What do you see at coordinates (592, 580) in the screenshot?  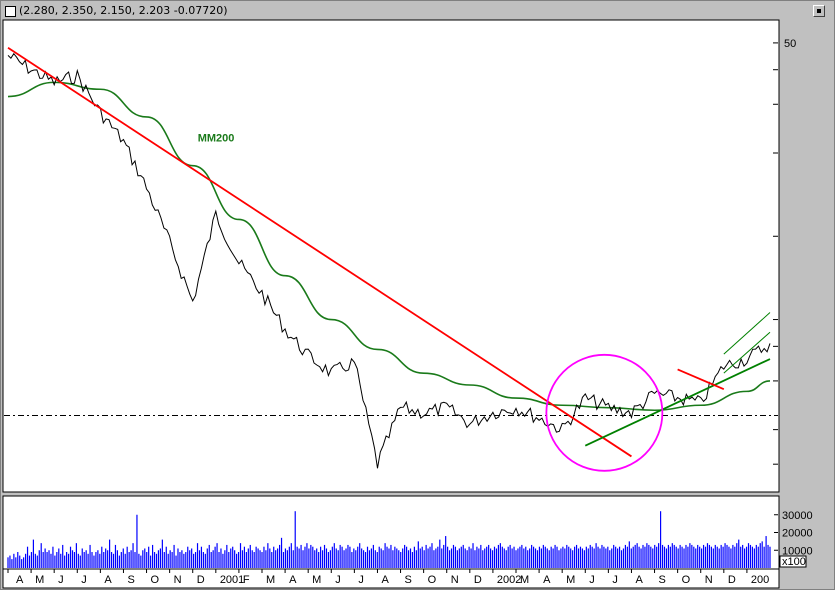 I see `x-tick-label-25: J` at bounding box center [592, 580].